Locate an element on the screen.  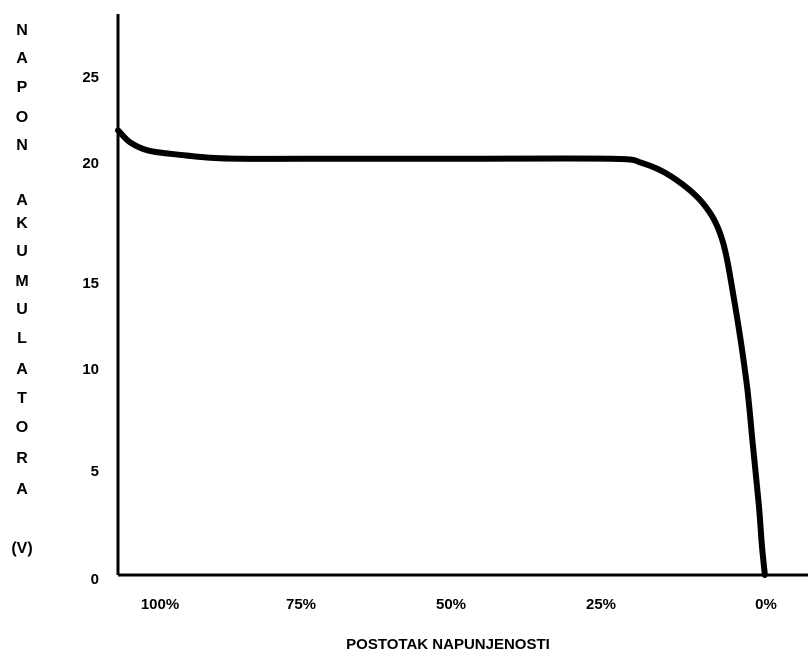
y-tick-label: 20 is located at coordinates (90, 163).